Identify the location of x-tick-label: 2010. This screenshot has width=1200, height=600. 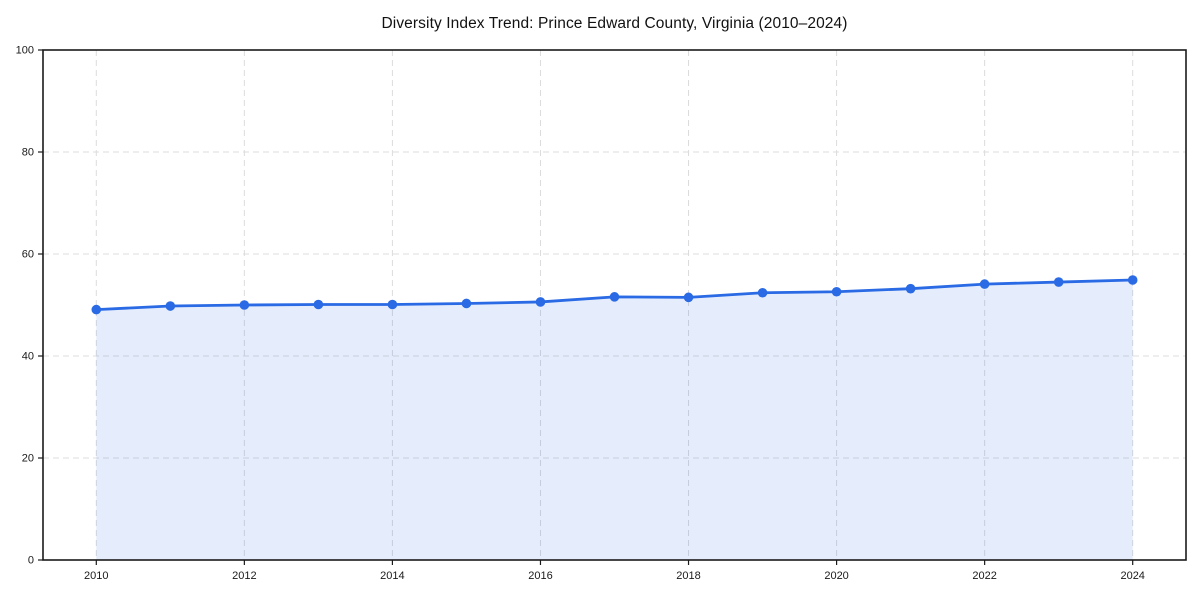
(96, 576).